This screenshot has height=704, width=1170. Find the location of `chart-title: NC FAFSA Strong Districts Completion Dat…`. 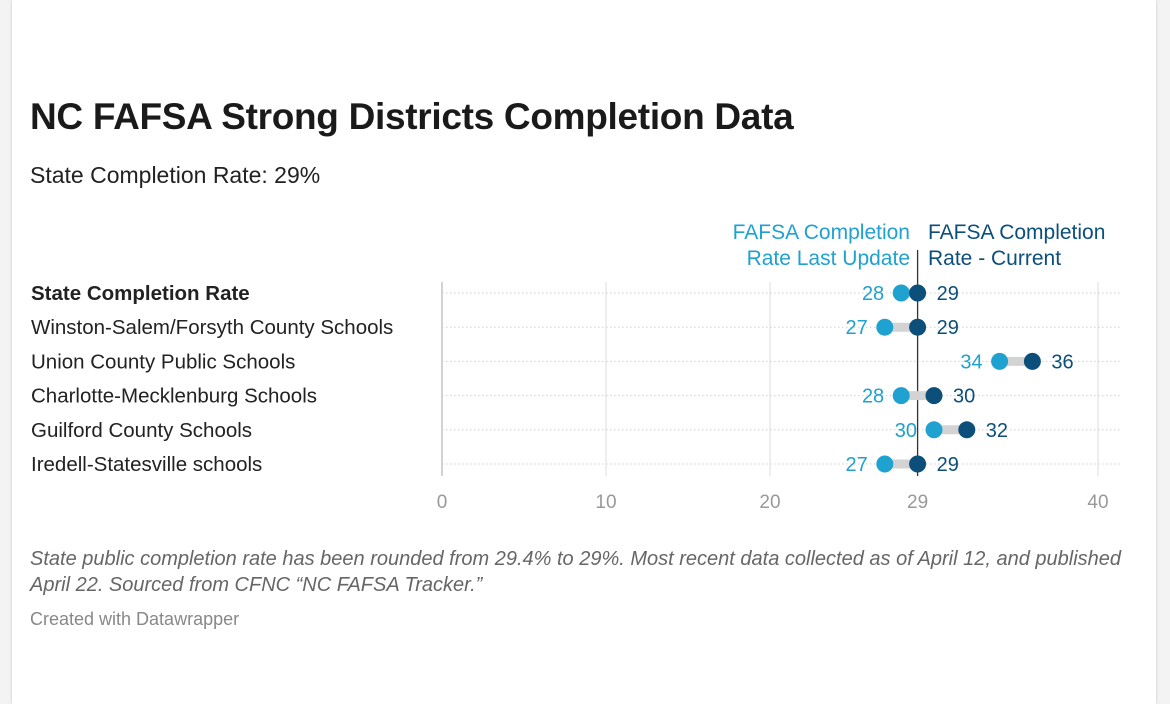

chart-title: NC FAFSA Strong Districts Completion Dat… is located at coordinates (412, 116).